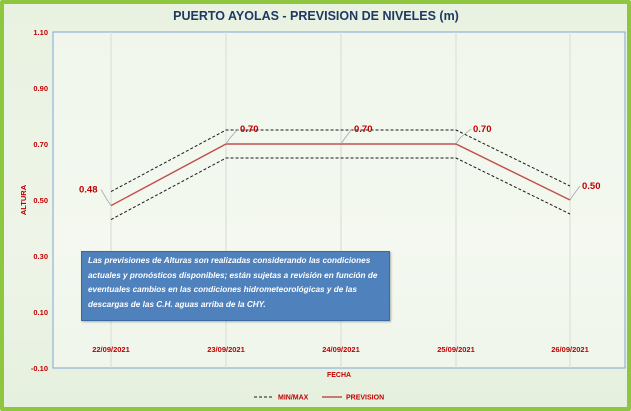 The image size is (631, 411). I want to click on y-axis-label: ALTURA, so click(23, 199).